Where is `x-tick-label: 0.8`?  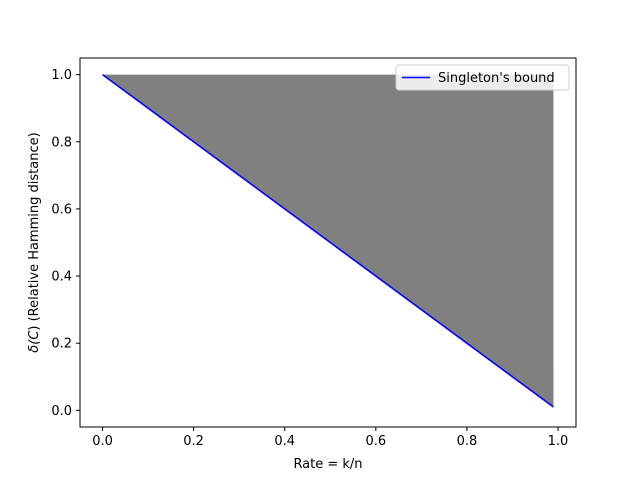 x-tick-label: 0.8 is located at coordinates (467, 441).